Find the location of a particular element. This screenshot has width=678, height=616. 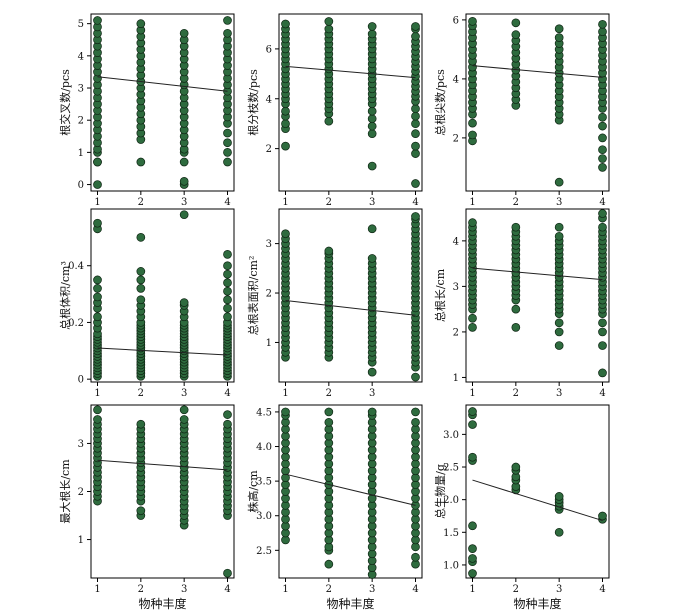

y-tick-label: 0.4 is located at coordinates (76, 266).